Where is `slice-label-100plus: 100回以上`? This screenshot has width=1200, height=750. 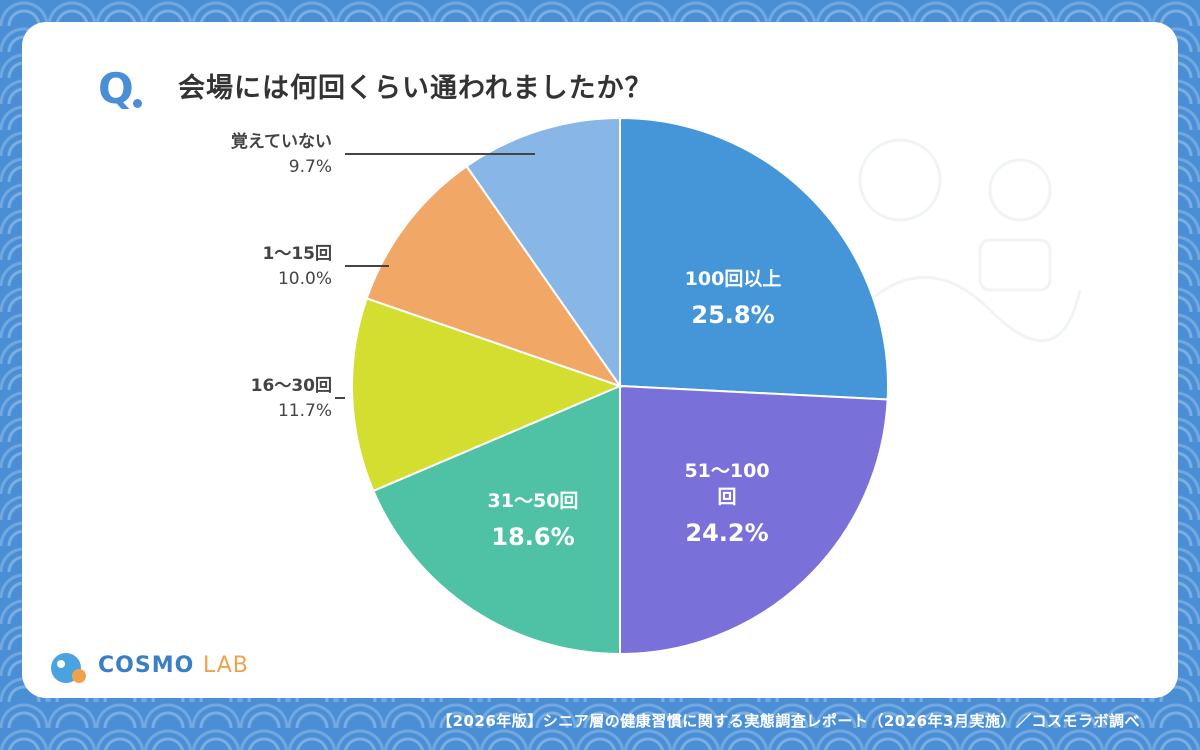 slice-label-100plus: 100回以上 is located at coordinates (733, 279).